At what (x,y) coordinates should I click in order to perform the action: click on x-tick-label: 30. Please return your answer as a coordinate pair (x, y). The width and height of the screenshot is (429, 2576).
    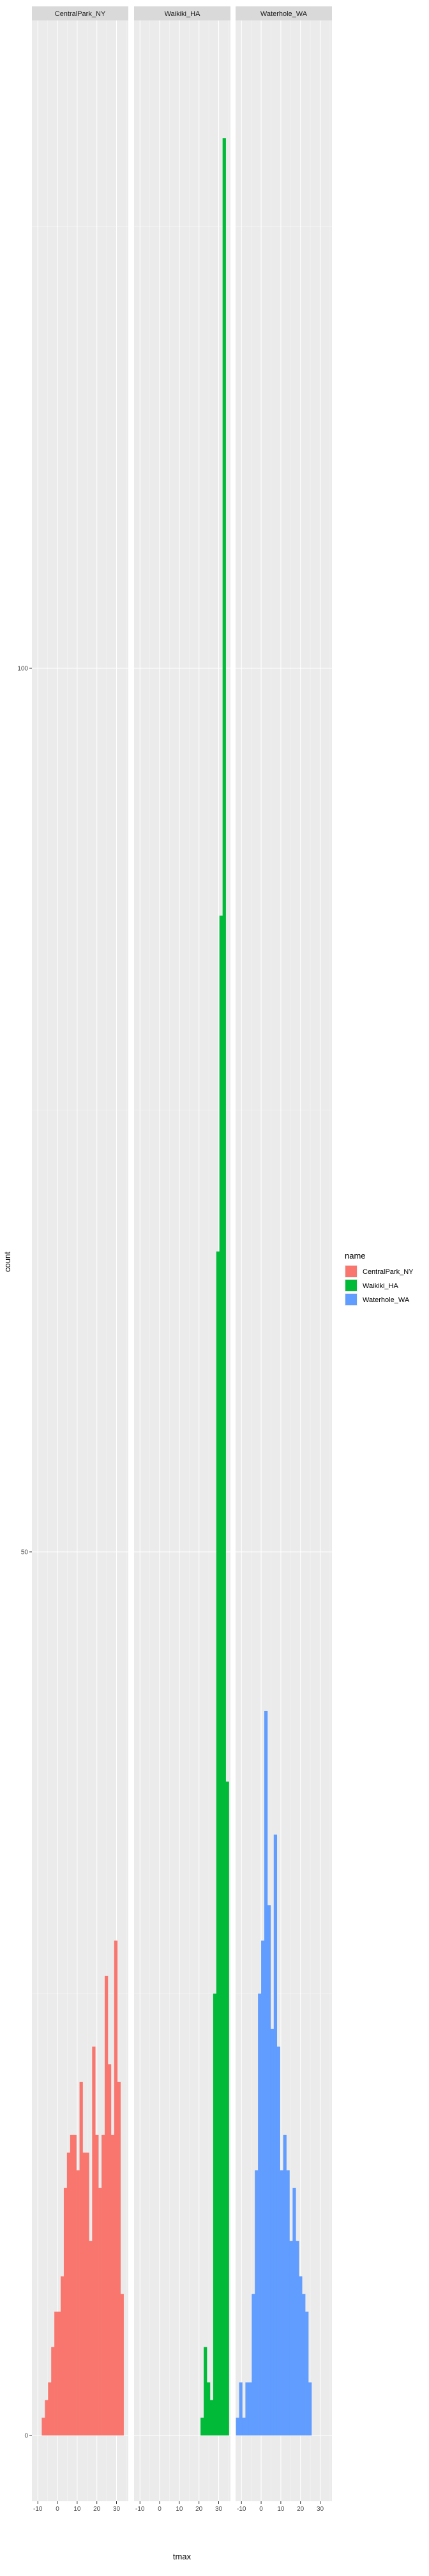
    Looking at the image, I should click on (117, 2509).